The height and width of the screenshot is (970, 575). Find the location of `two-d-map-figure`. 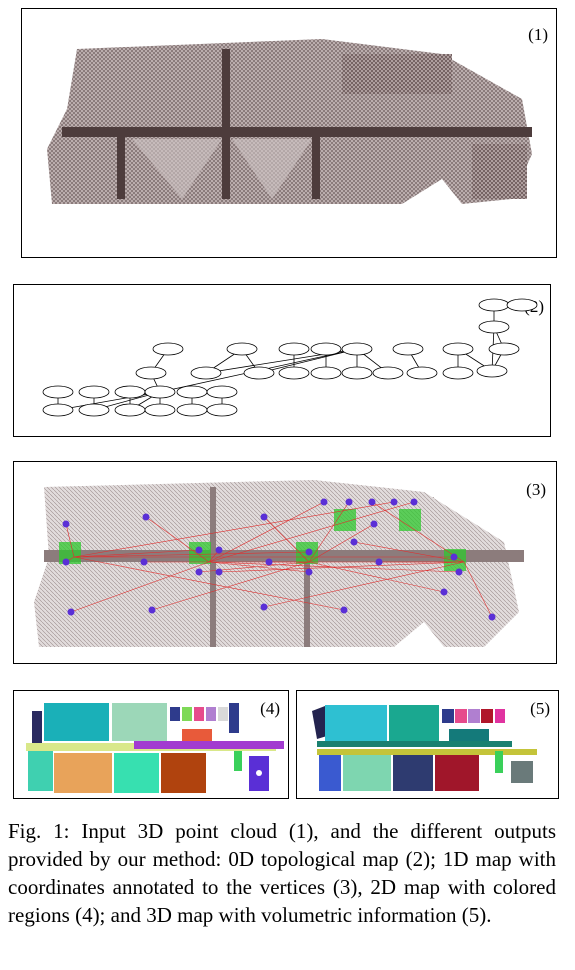

two-d-map-figure is located at coordinates (155, 748).